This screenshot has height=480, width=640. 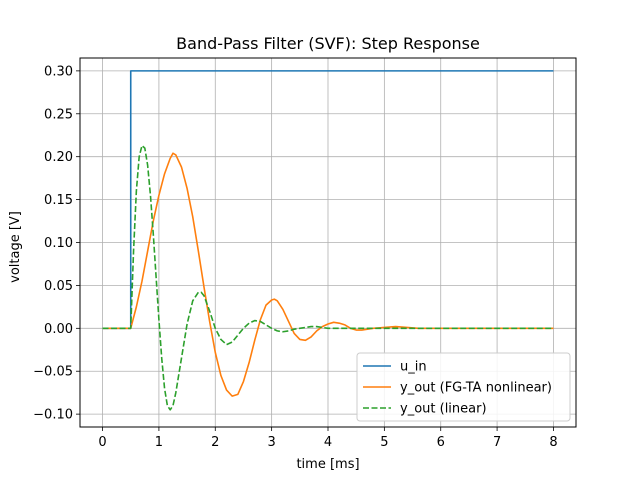 I want to click on x-tick-label: 2, so click(x=215, y=442).